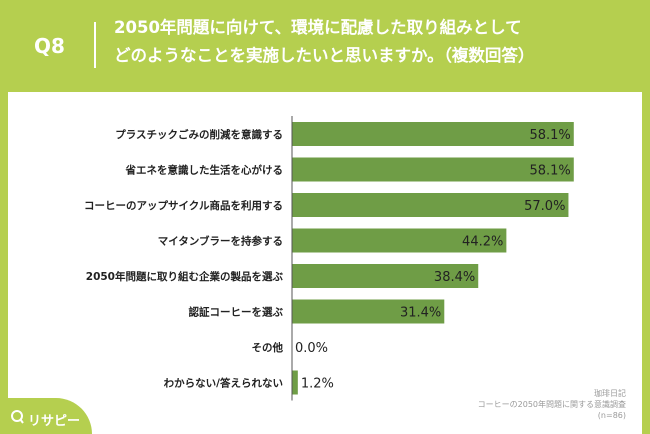 Image resolution: width=650 pixels, height=434 pixels. Describe the element at coordinates (49, 46) in the screenshot. I see `question-number: Q8` at that location.